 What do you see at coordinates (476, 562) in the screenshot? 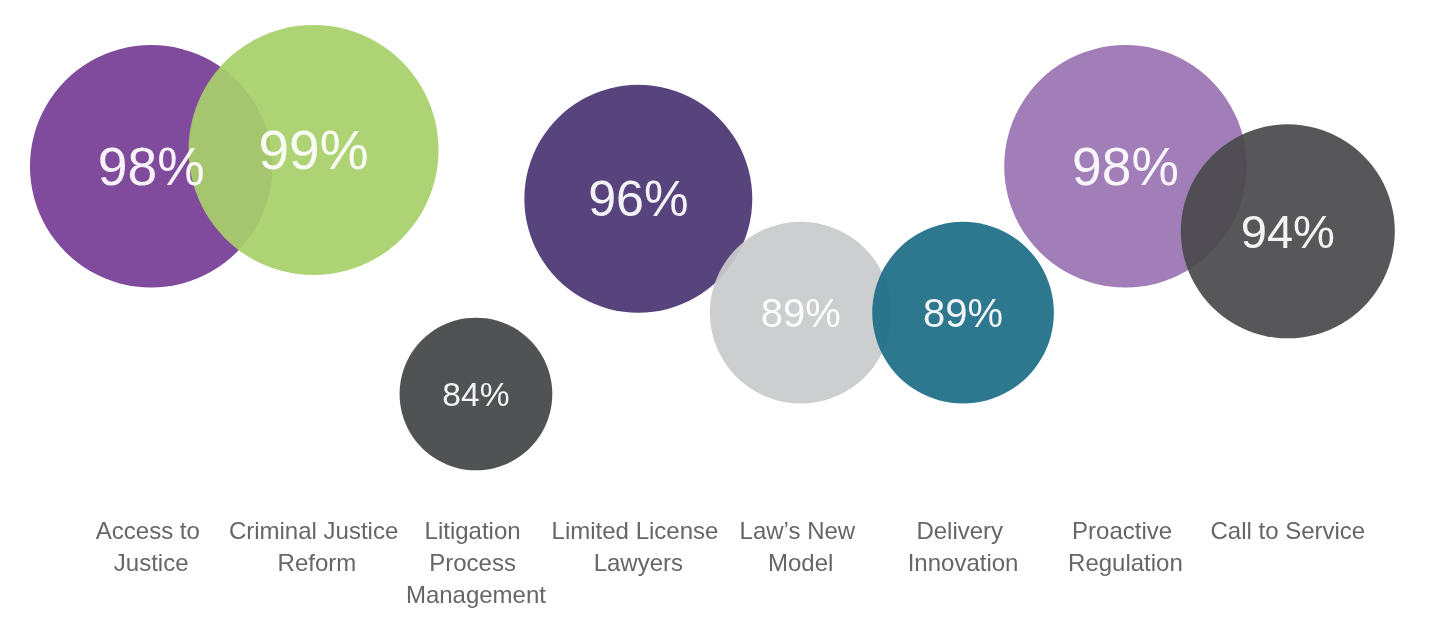
I see `category-label: Litigation Process Management` at bounding box center [476, 562].